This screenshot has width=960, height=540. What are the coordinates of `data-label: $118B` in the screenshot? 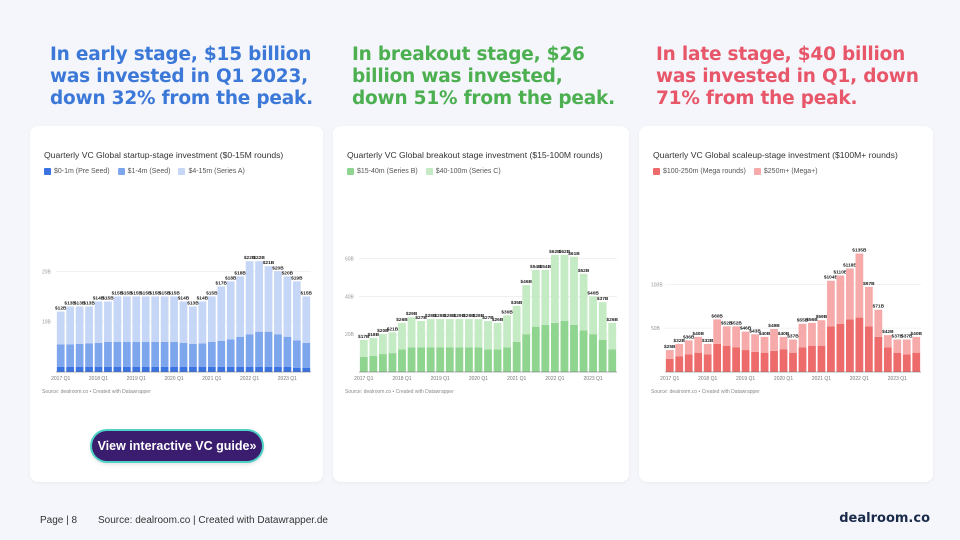 It's located at (850, 265).